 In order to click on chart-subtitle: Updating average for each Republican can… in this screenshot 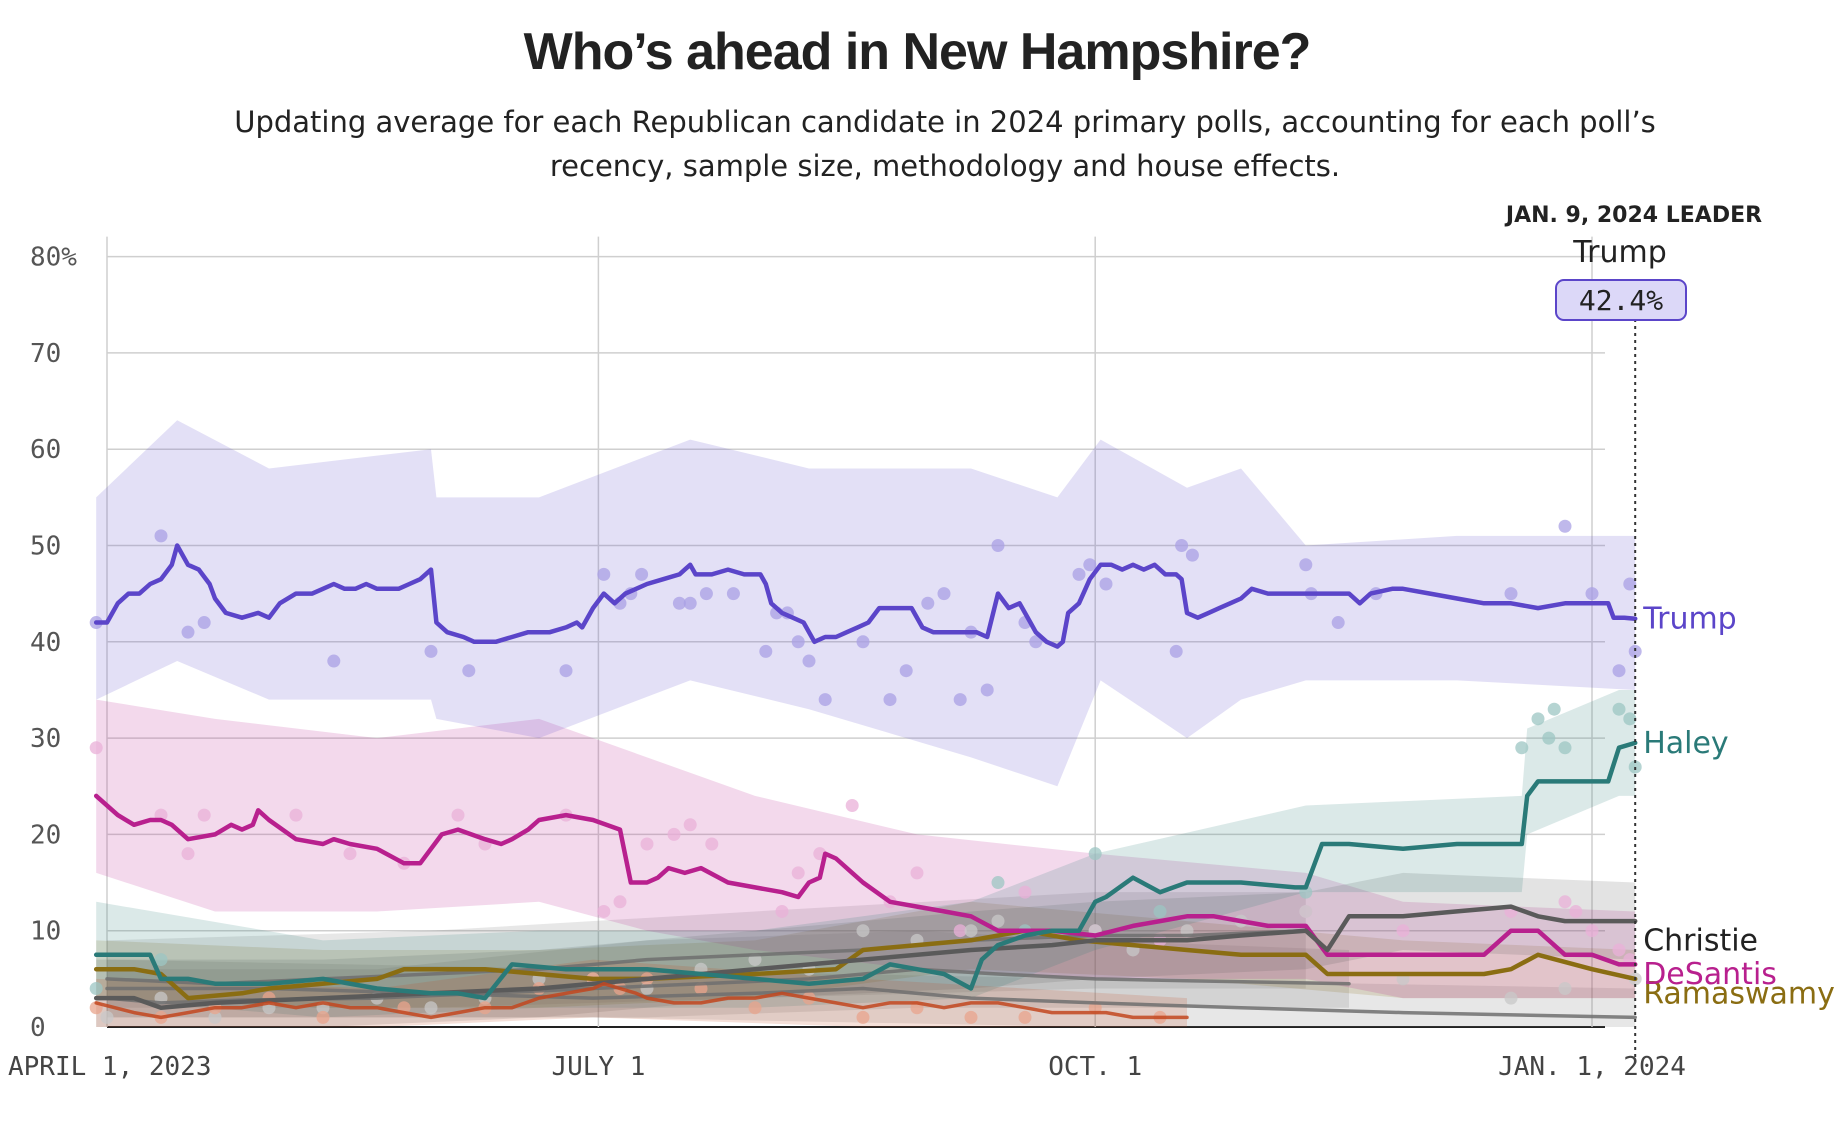, I will do `click(945, 144)`.